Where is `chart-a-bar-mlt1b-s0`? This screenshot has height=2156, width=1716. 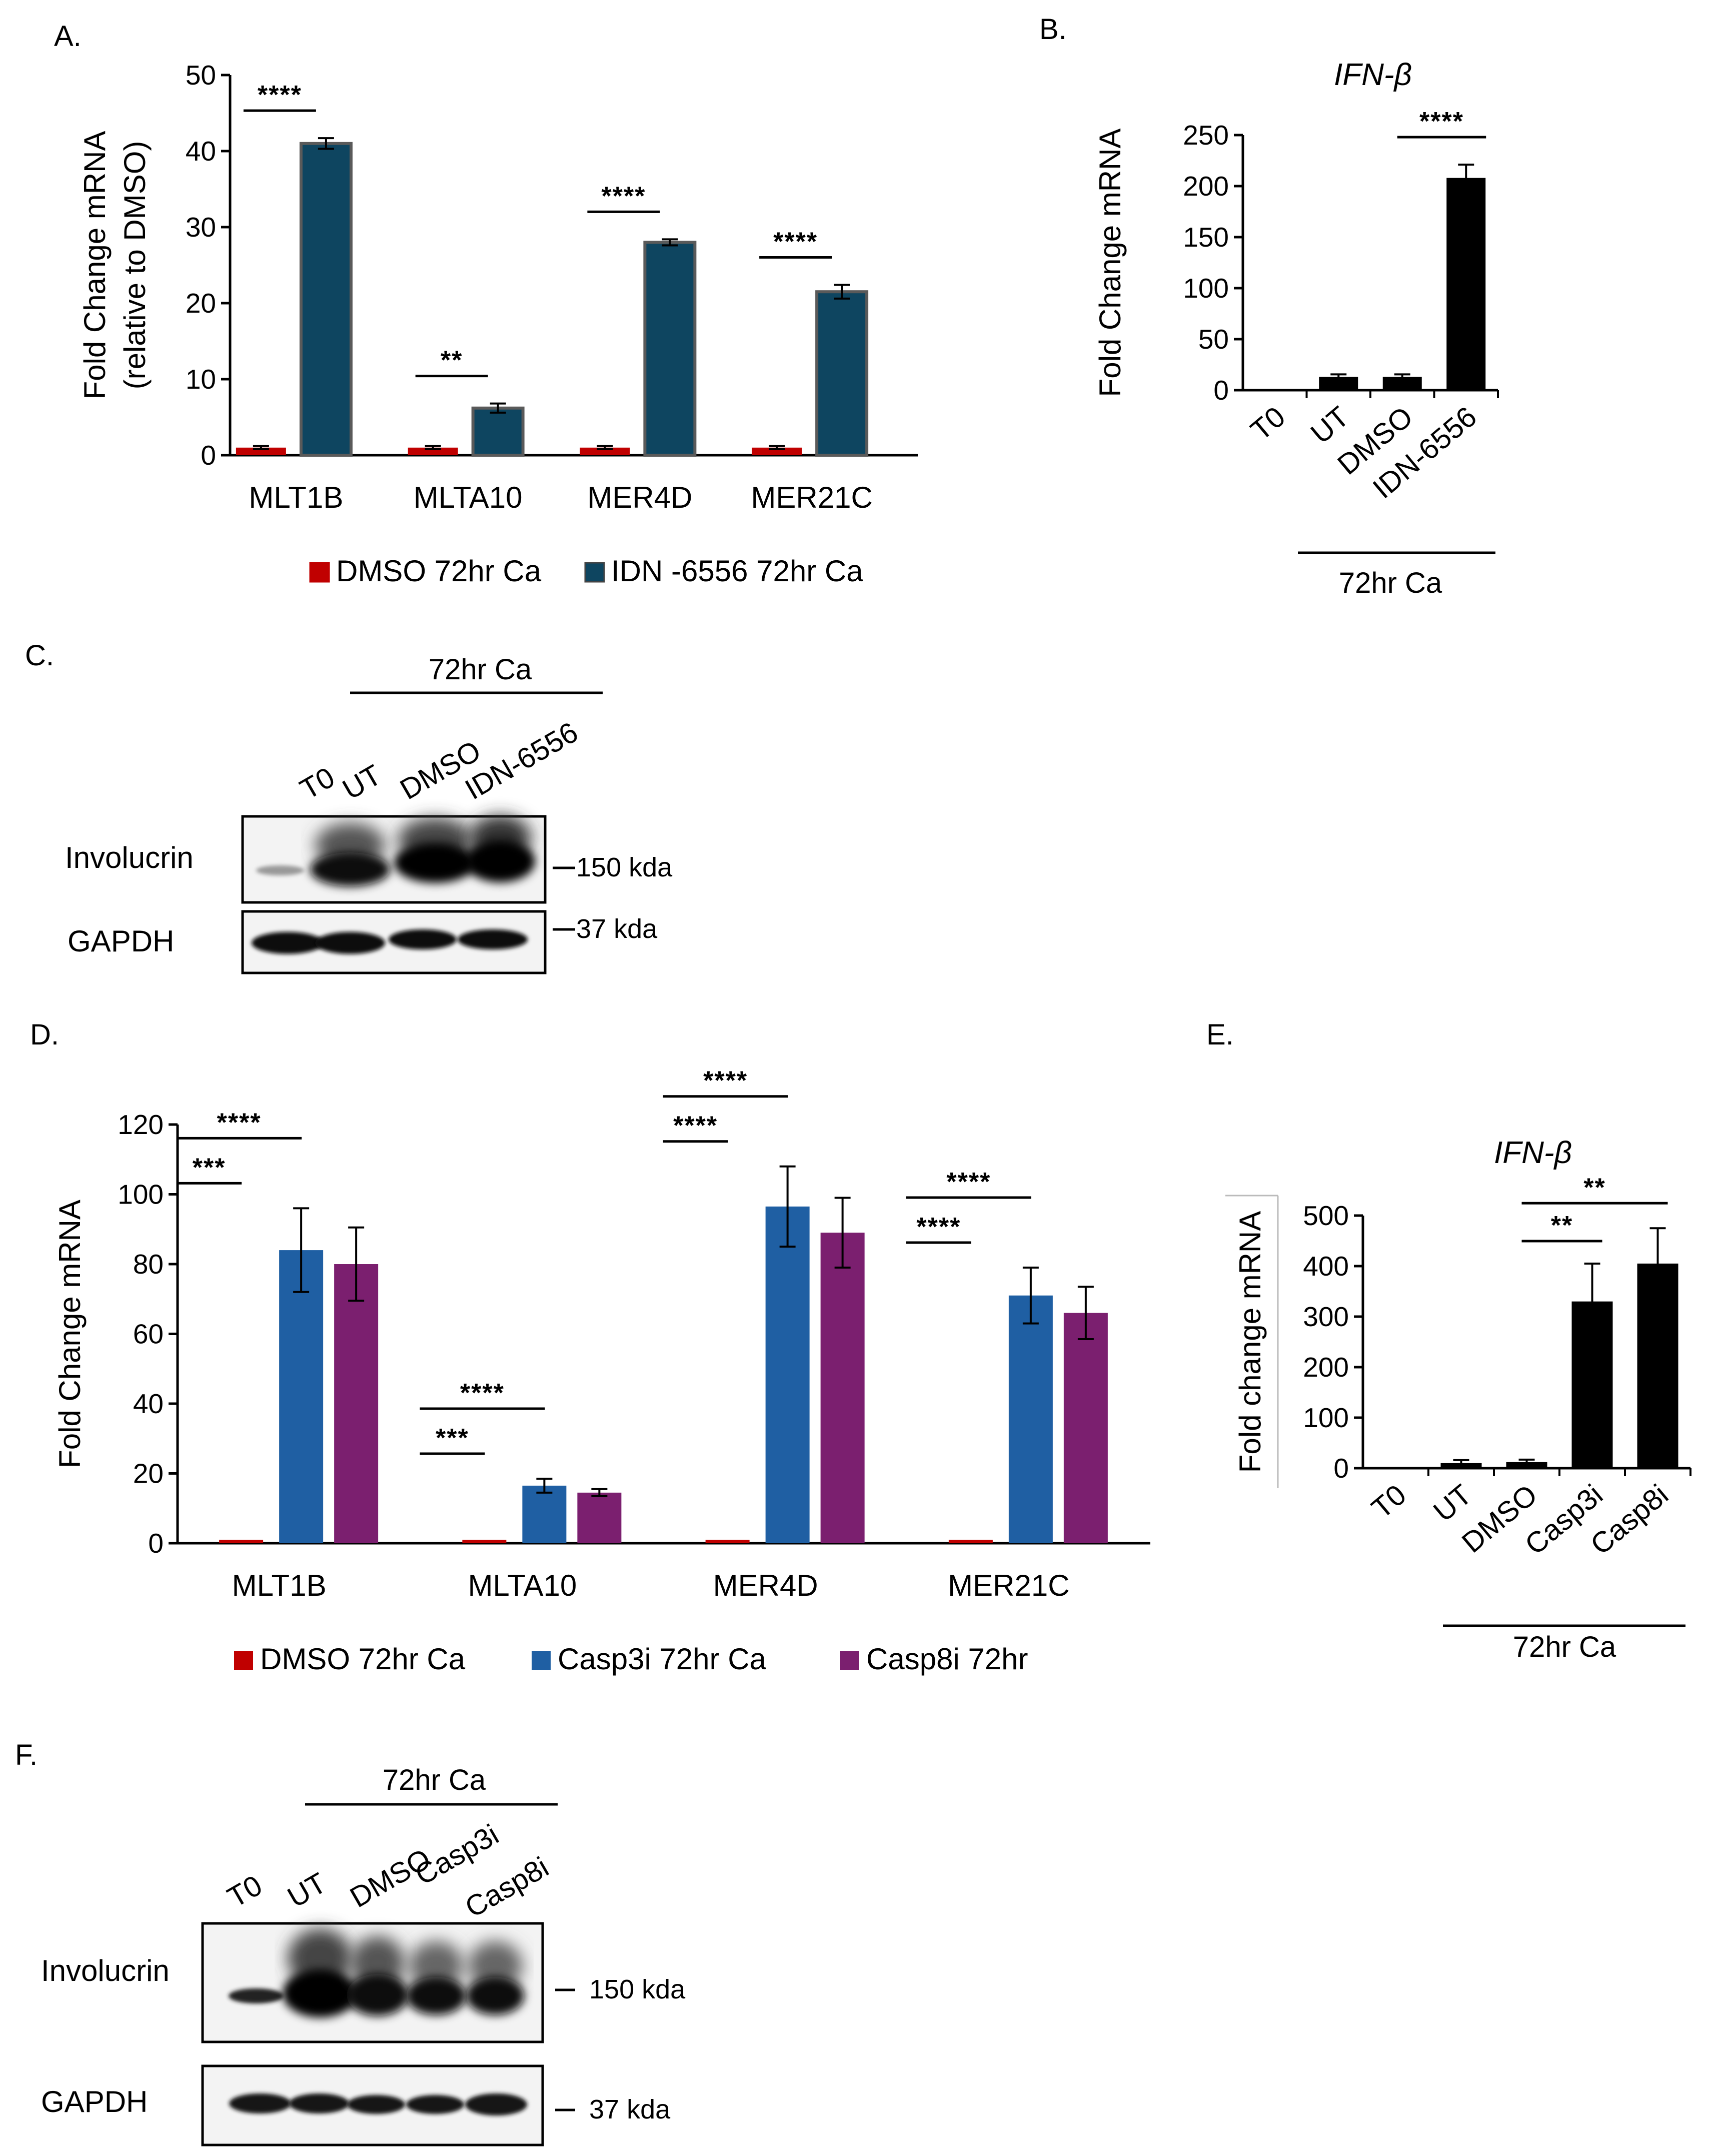 chart-a-bar-mlt1b-s0 is located at coordinates (261, 451).